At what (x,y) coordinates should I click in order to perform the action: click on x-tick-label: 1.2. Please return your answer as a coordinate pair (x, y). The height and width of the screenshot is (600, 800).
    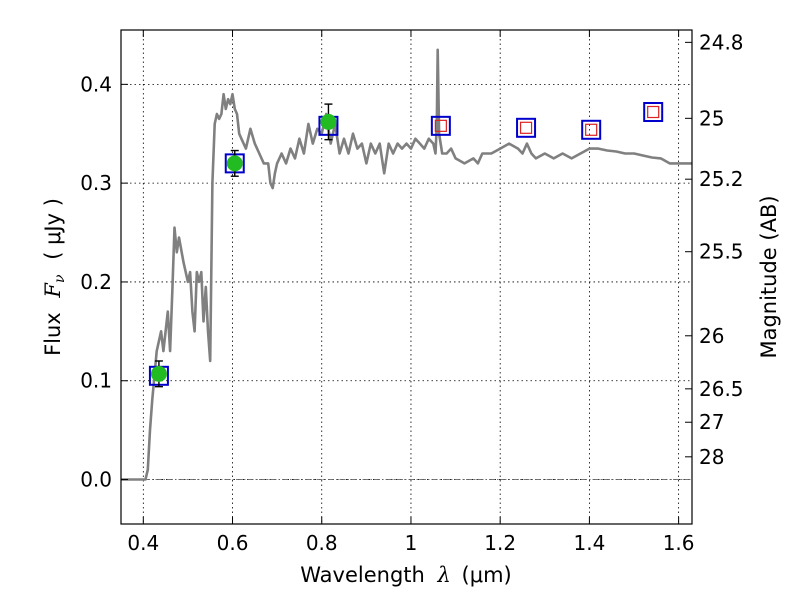
    Looking at the image, I should click on (500, 543).